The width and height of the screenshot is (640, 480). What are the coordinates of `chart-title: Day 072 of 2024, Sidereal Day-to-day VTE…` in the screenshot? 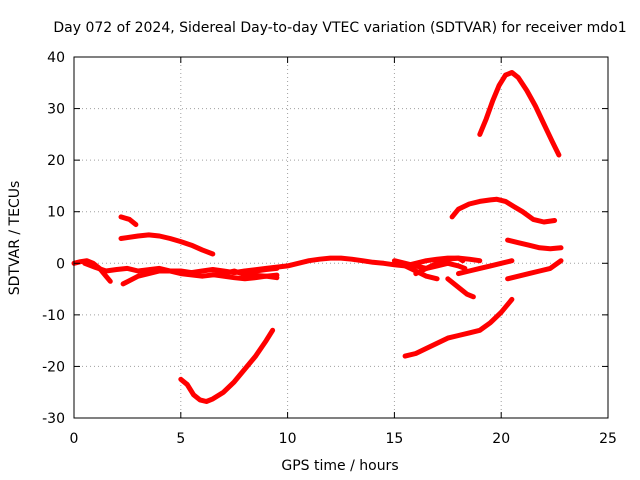 It's located at (339, 28).